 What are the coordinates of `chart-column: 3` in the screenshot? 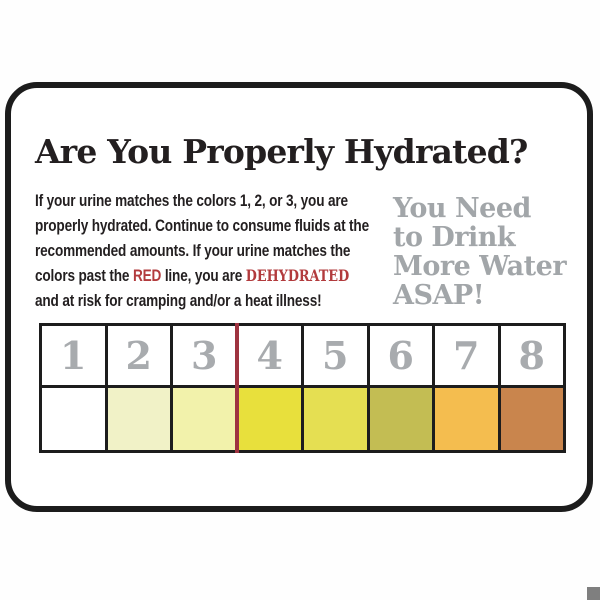 It's located at (206, 388).